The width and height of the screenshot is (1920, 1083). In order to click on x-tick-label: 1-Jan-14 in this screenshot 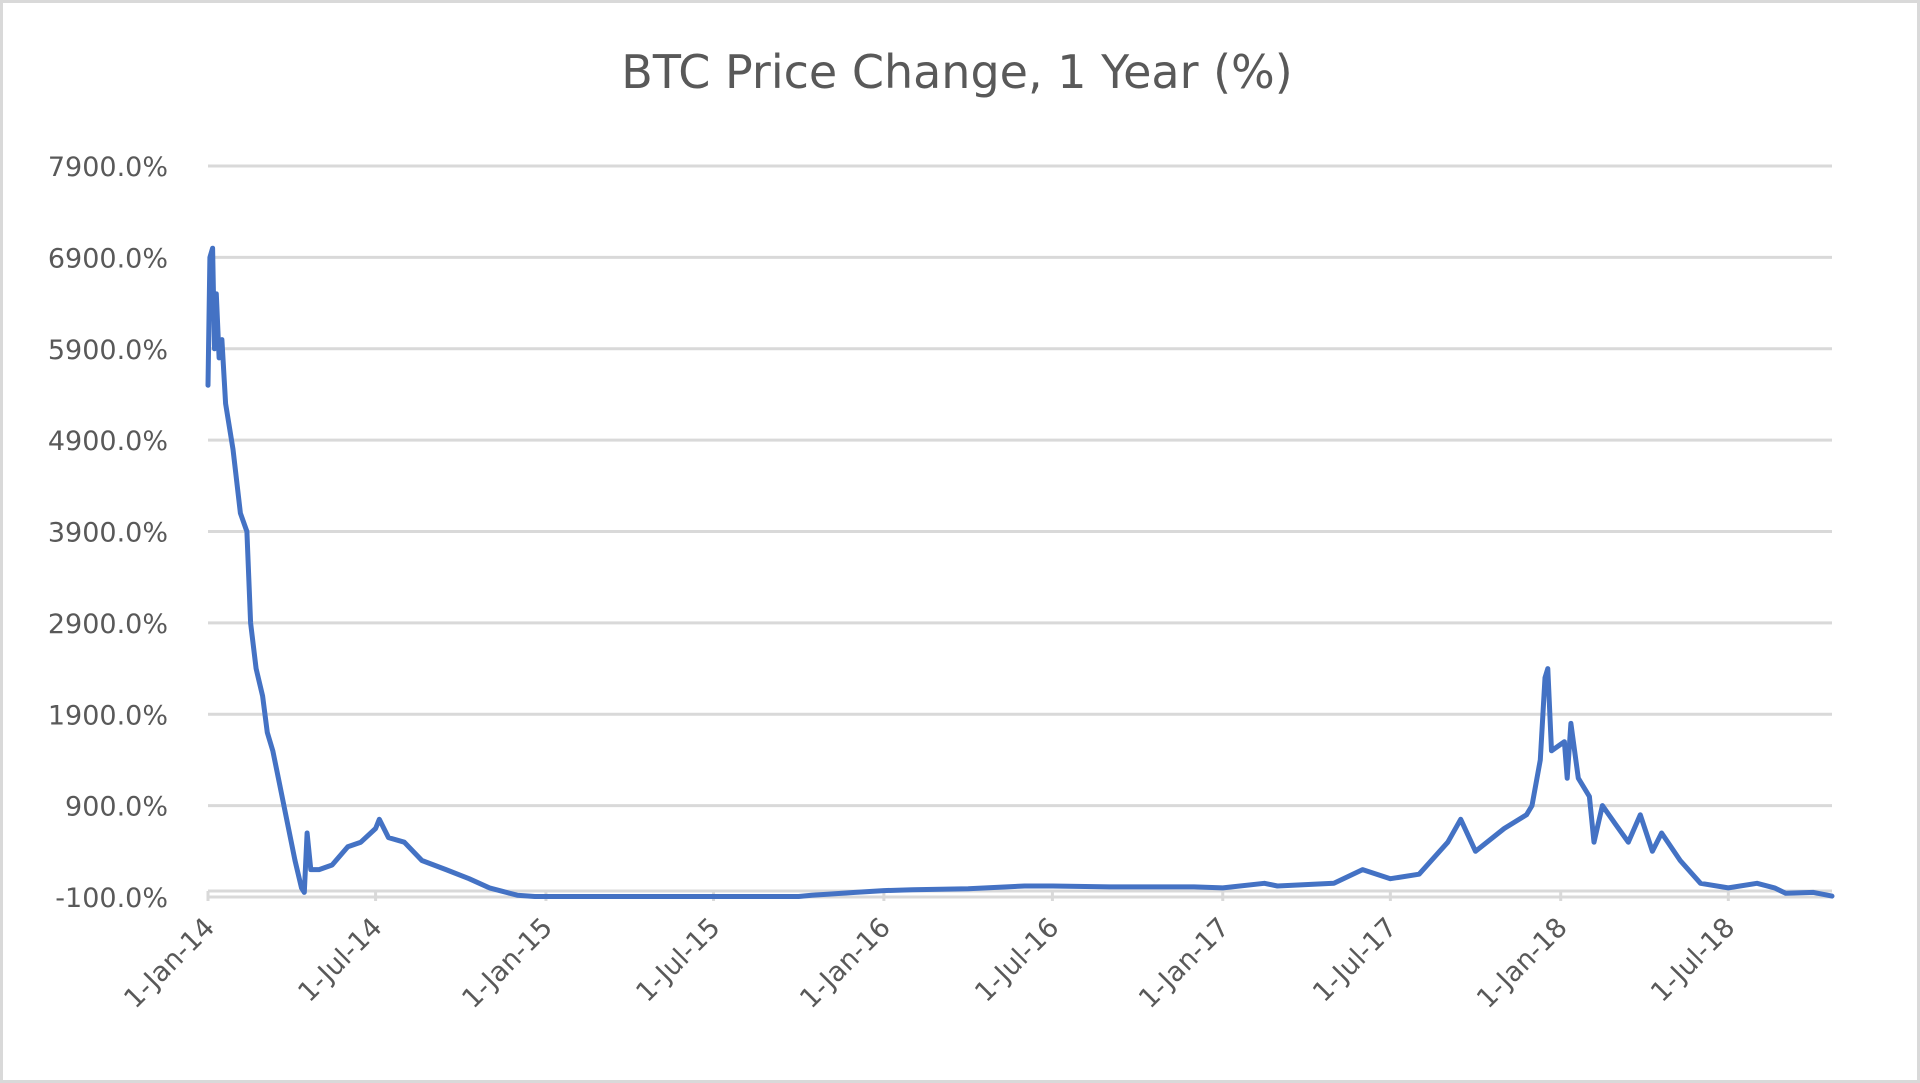, I will do `click(169, 963)`.